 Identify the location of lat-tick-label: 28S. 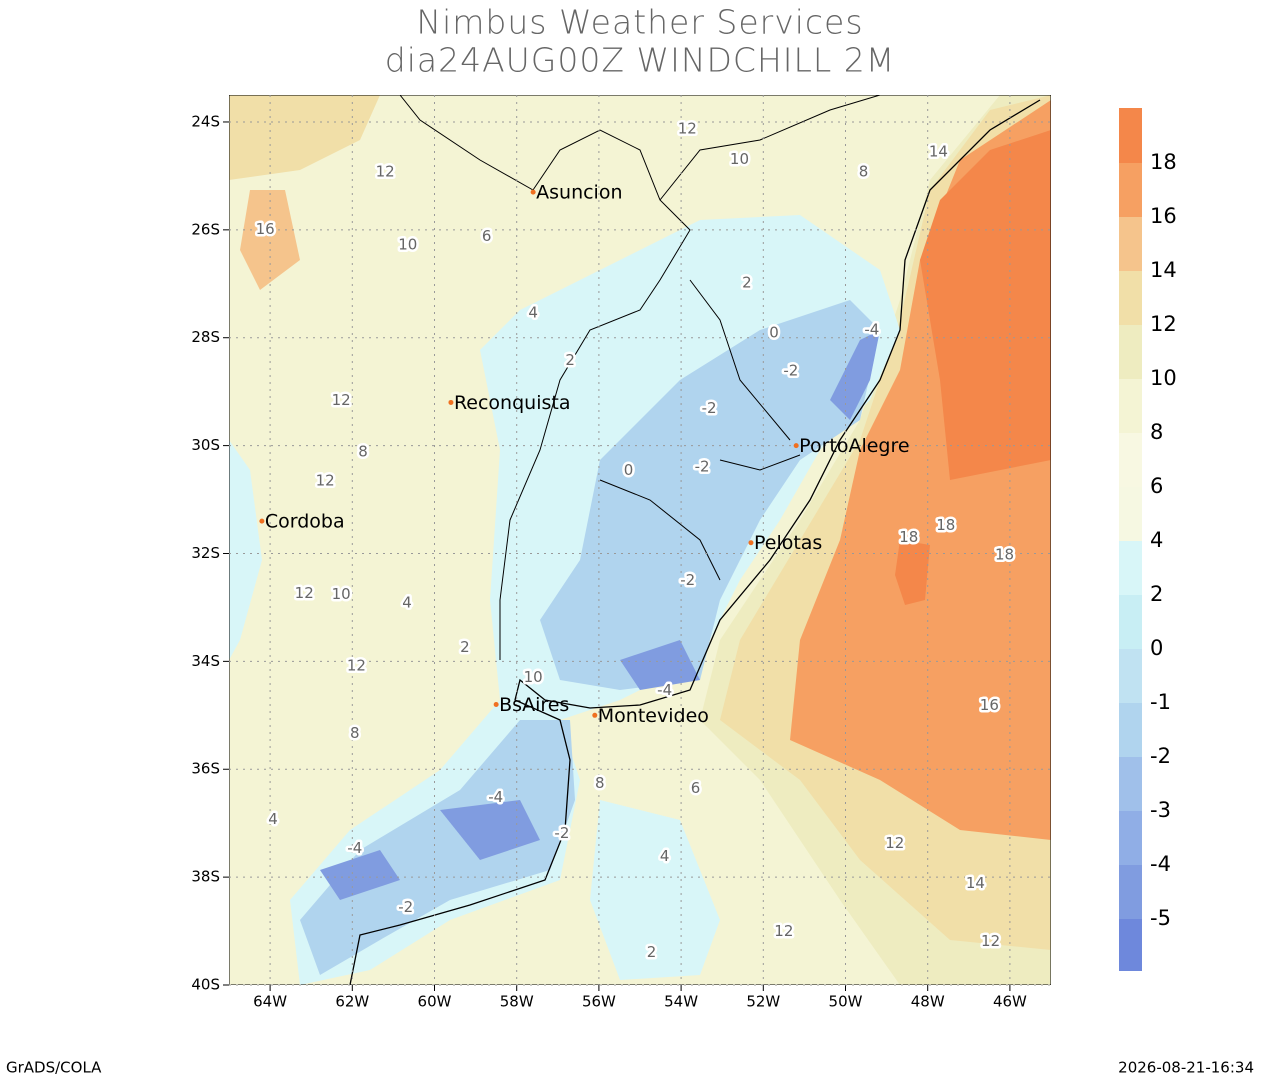
(205, 337).